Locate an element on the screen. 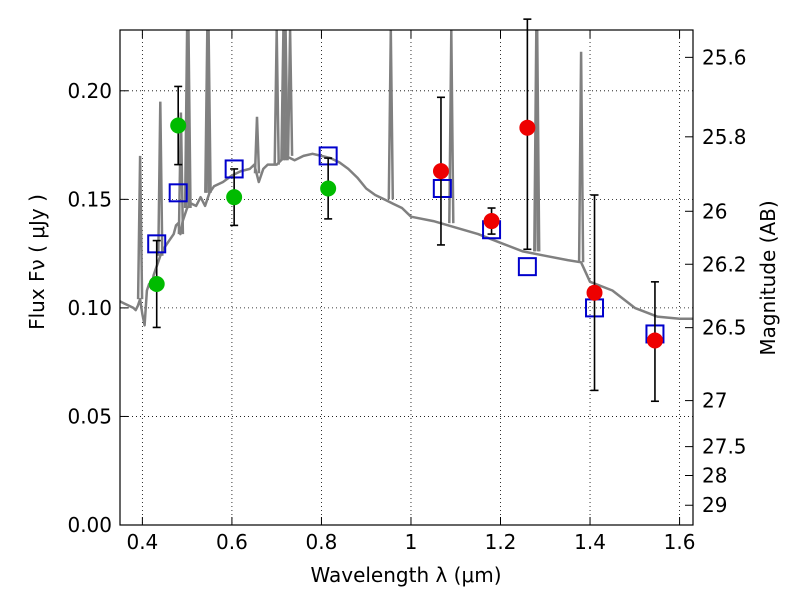  right-tick-label: 27 is located at coordinates (714, 401).